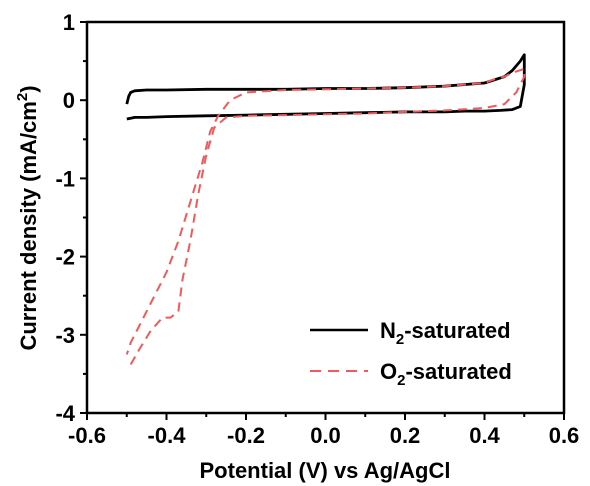 The width and height of the screenshot is (590, 486). I want to click on legend-label-o2-tail: -saturated, so click(458, 371).